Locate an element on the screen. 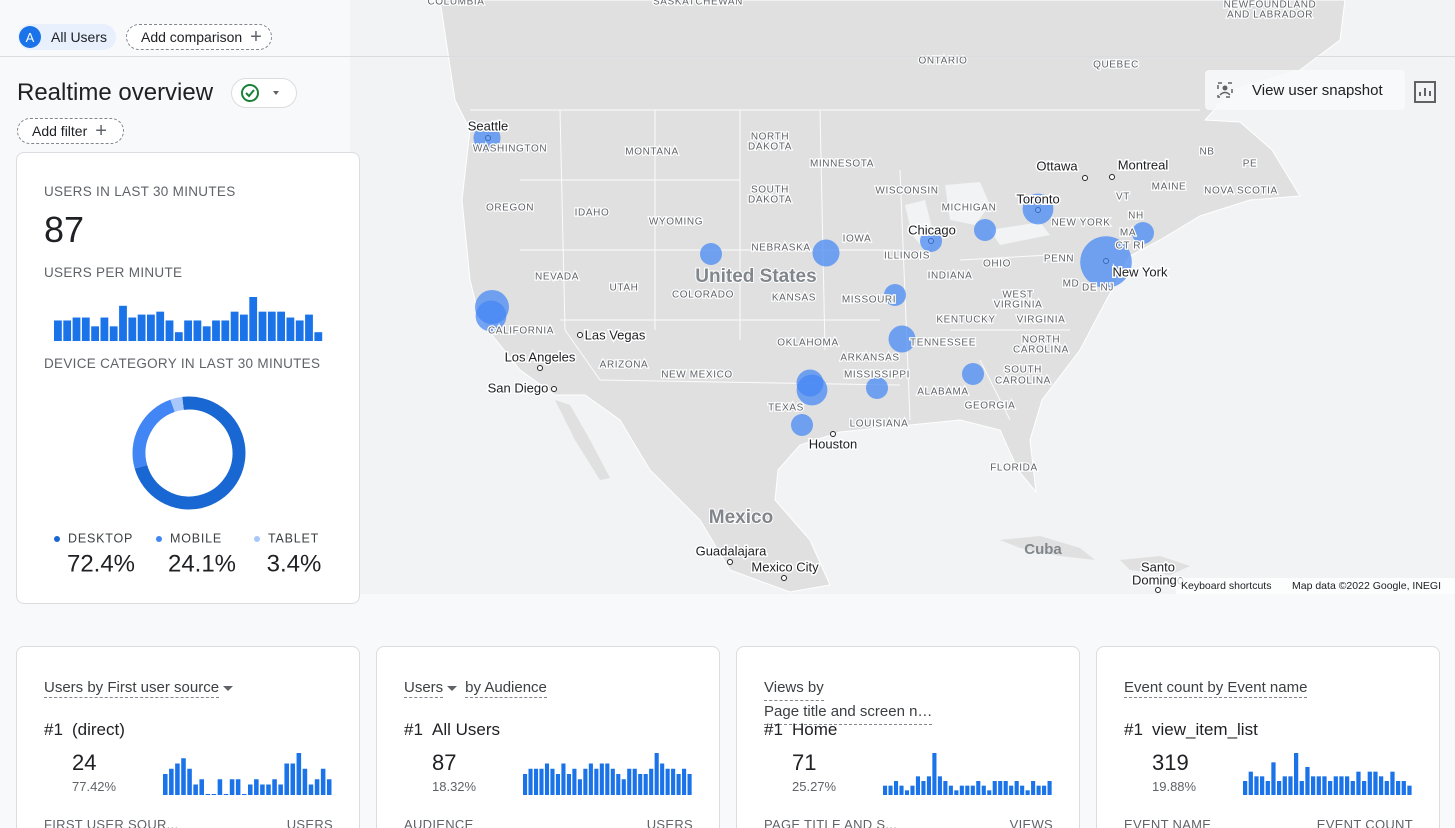 This screenshot has width=1455, height=828. map-label: New York is located at coordinates (1140, 271).